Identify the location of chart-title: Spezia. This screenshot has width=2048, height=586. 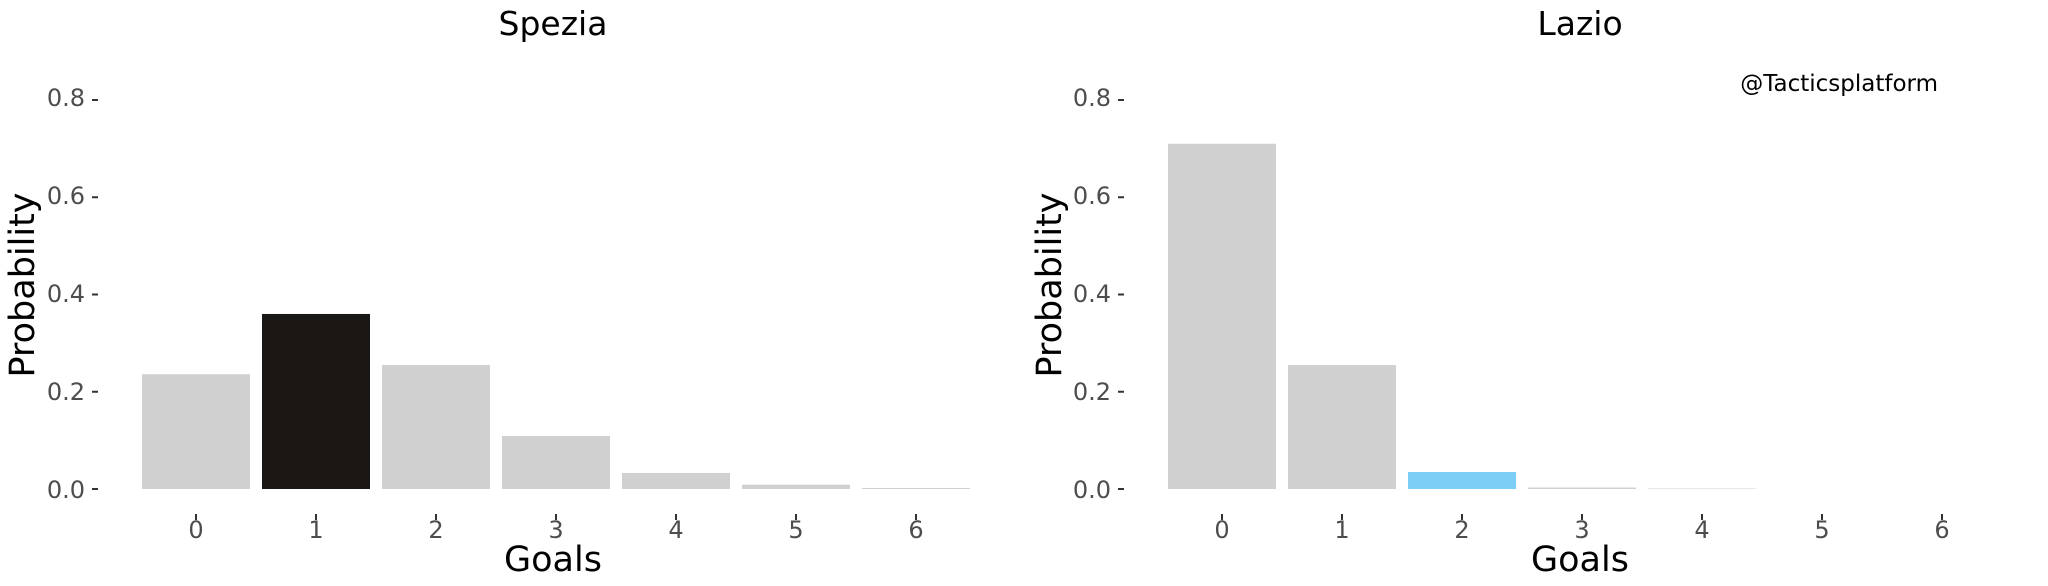
(553, 23).